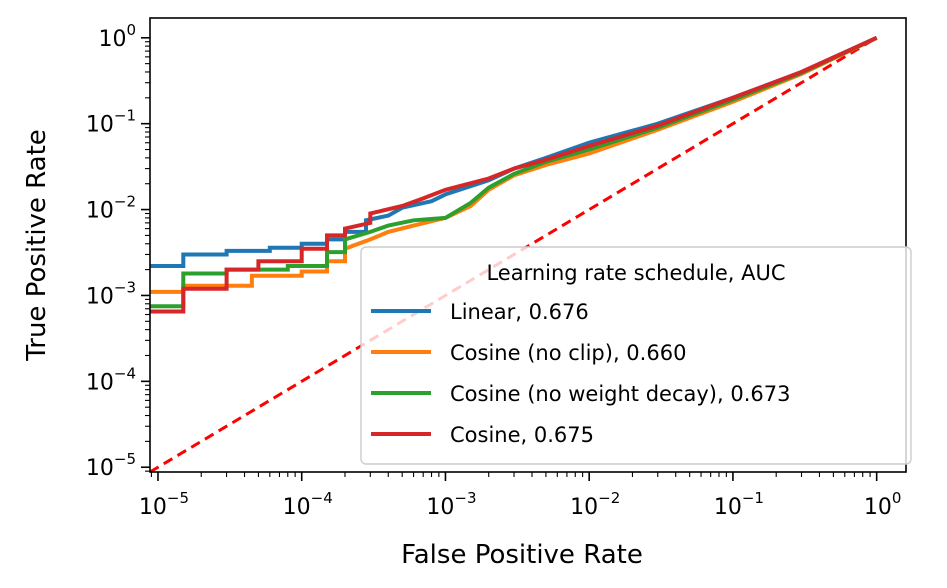 This screenshot has width=947, height=588. Describe the element at coordinates (595, 504) in the screenshot. I see `x-tick-label: 10⁻²` at that location.